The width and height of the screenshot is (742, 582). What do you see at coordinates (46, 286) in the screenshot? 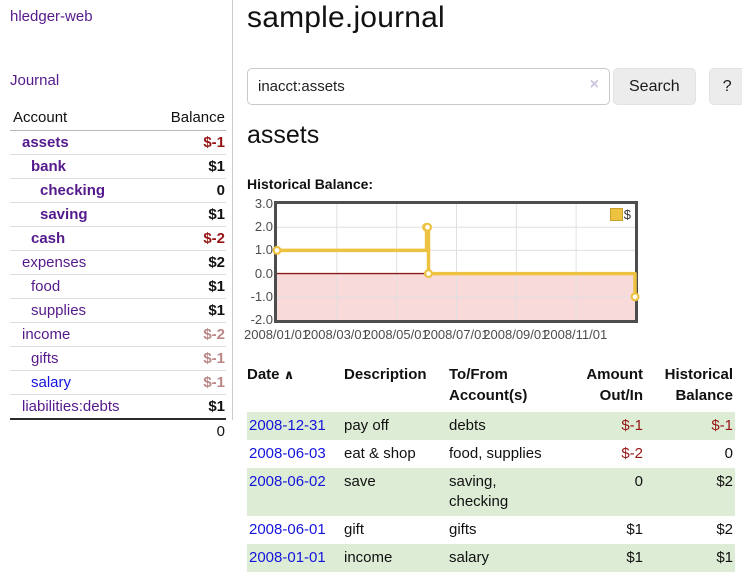
I see `account-link-food: food` at bounding box center [46, 286].